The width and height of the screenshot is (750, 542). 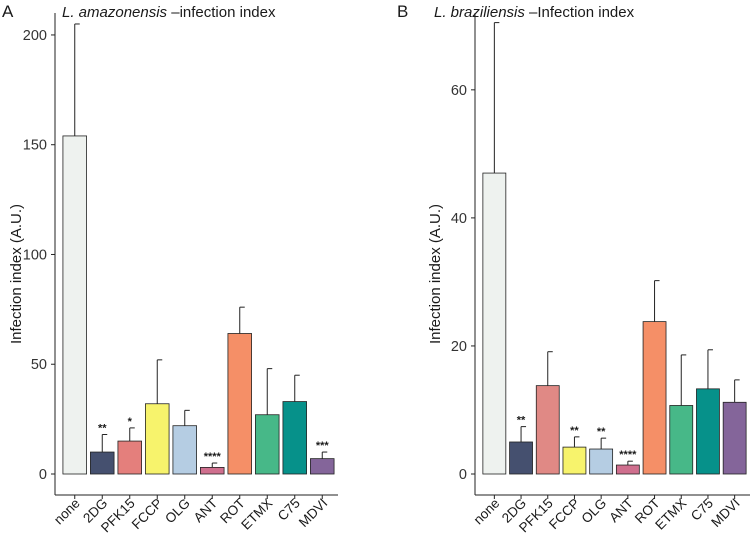 What do you see at coordinates (435, 274) in the screenshot?
I see `panel-b-y-axis-label: Infection index (A.U.)` at bounding box center [435, 274].